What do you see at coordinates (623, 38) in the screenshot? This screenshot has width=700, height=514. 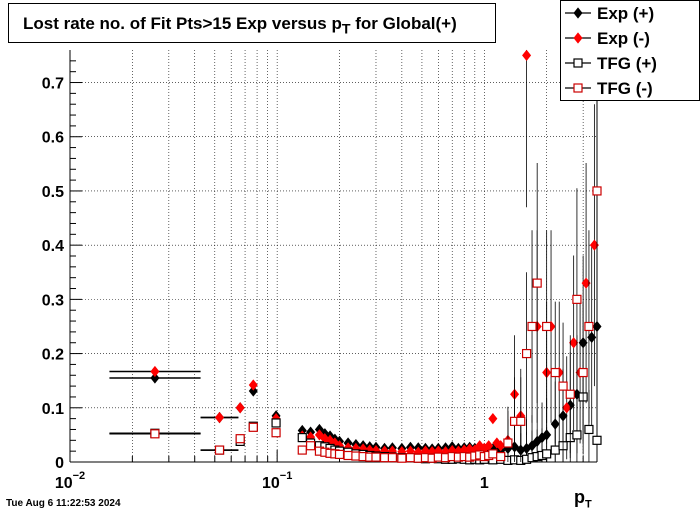 I see `legend-label: Exp (-)` at bounding box center [623, 38].